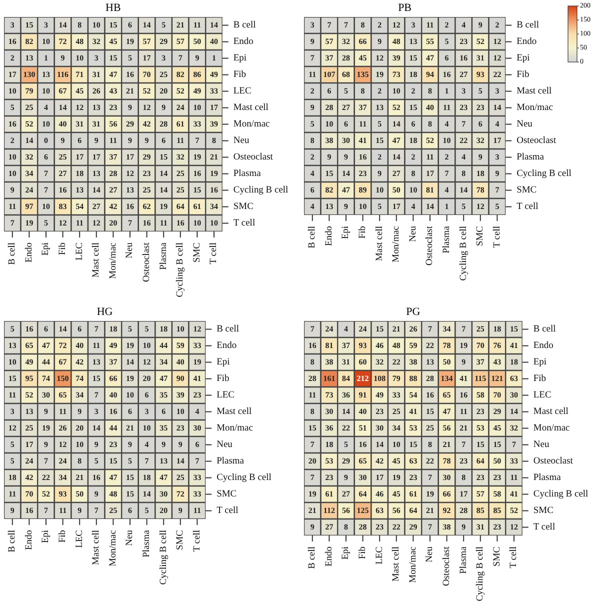 The width and height of the screenshot is (600, 607). What do you see at coordinates (164, 223) in the screenshot?
I see `data-label: 11` at bounding box center [164, 223].